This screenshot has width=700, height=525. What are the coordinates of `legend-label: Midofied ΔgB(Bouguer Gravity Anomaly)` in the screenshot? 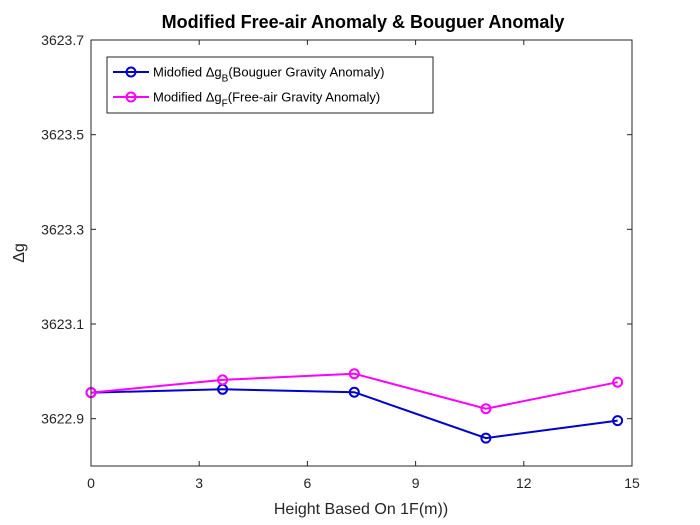 It's located at (268, 75).